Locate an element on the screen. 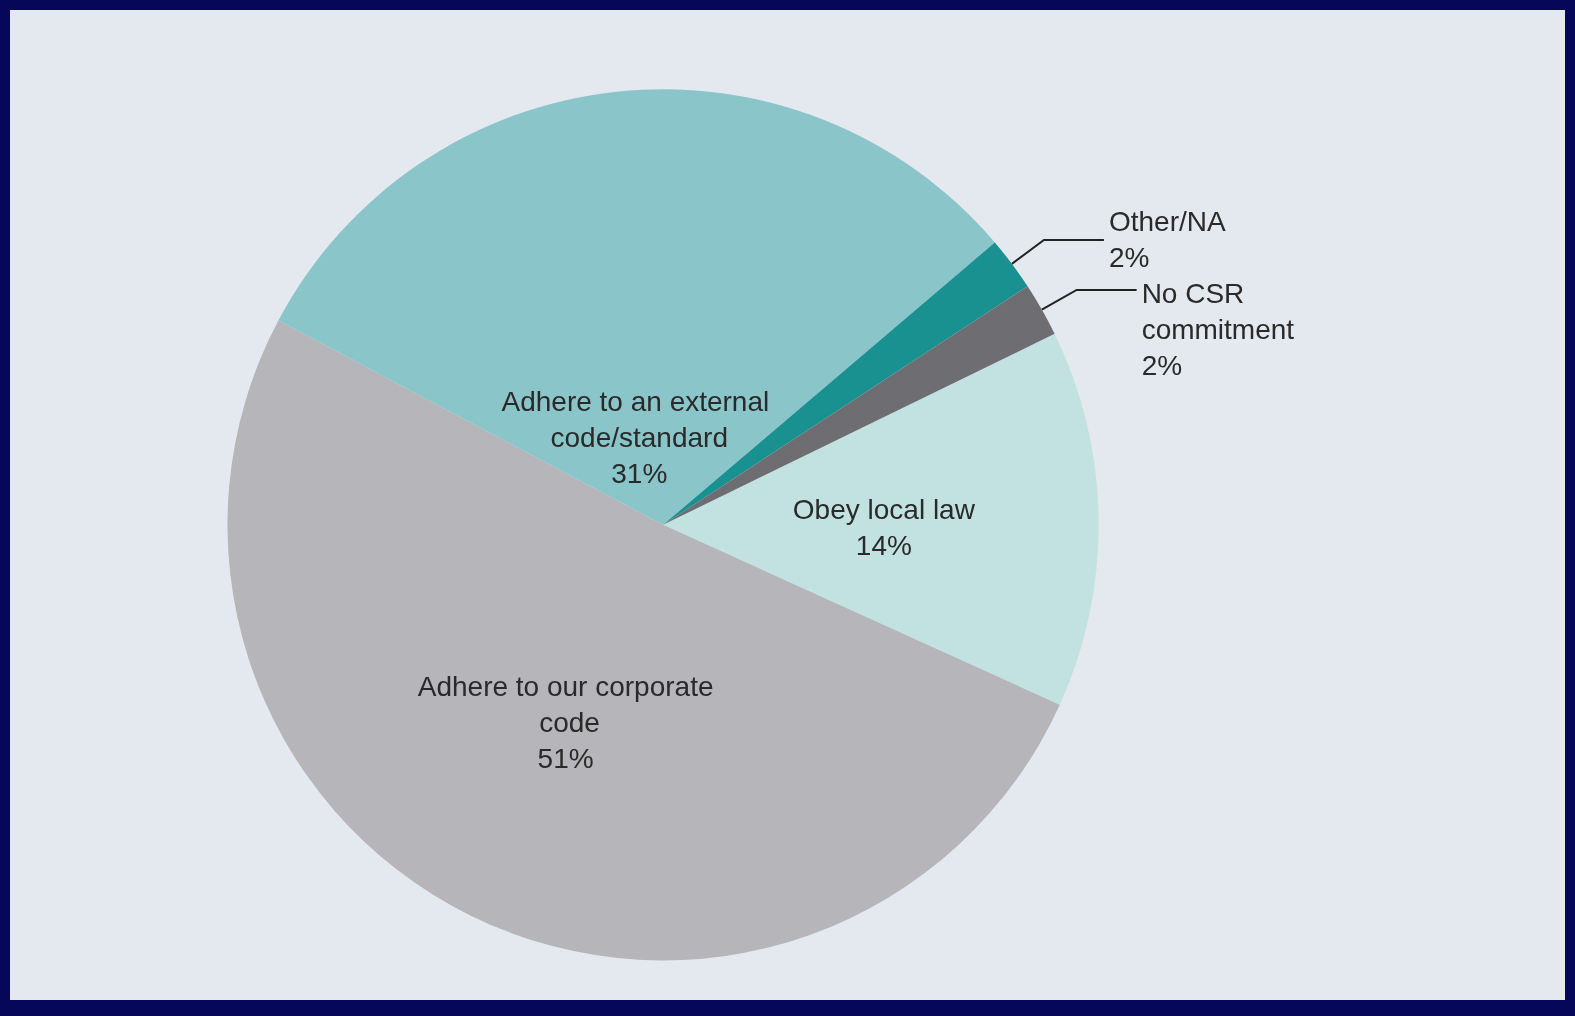 This screenshot has width=1575, height=1016. slice-label: Obey local law is located at coordinates (884, 510).